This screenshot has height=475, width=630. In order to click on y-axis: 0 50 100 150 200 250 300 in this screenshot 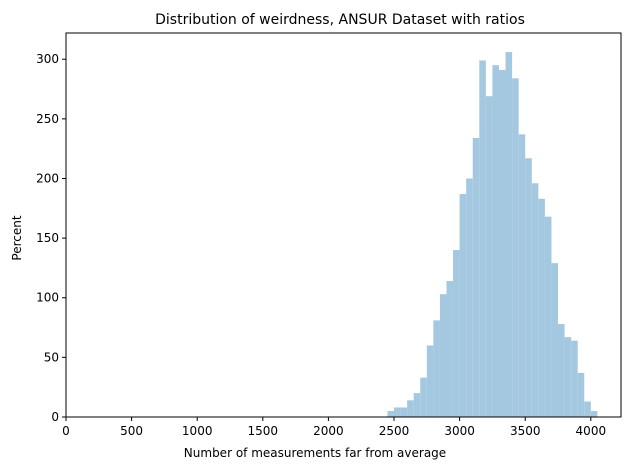, I will do `click(51, 238)`.